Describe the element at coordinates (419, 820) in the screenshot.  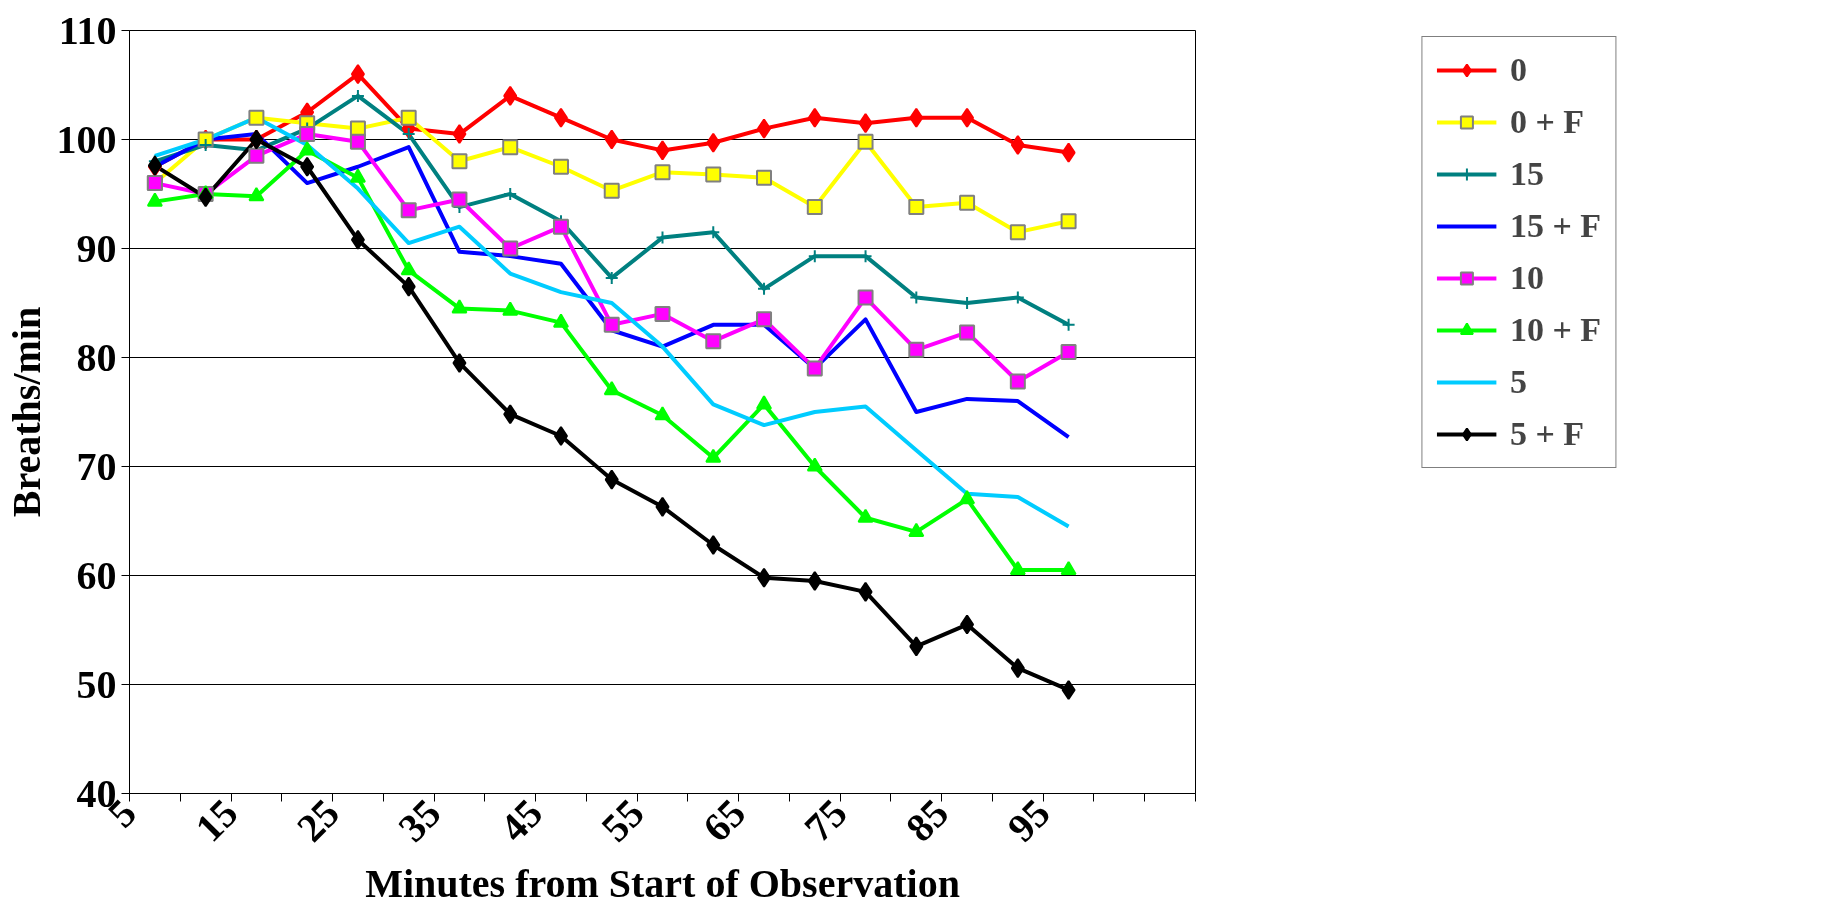
I see `x-tick-label: 35` at that location.